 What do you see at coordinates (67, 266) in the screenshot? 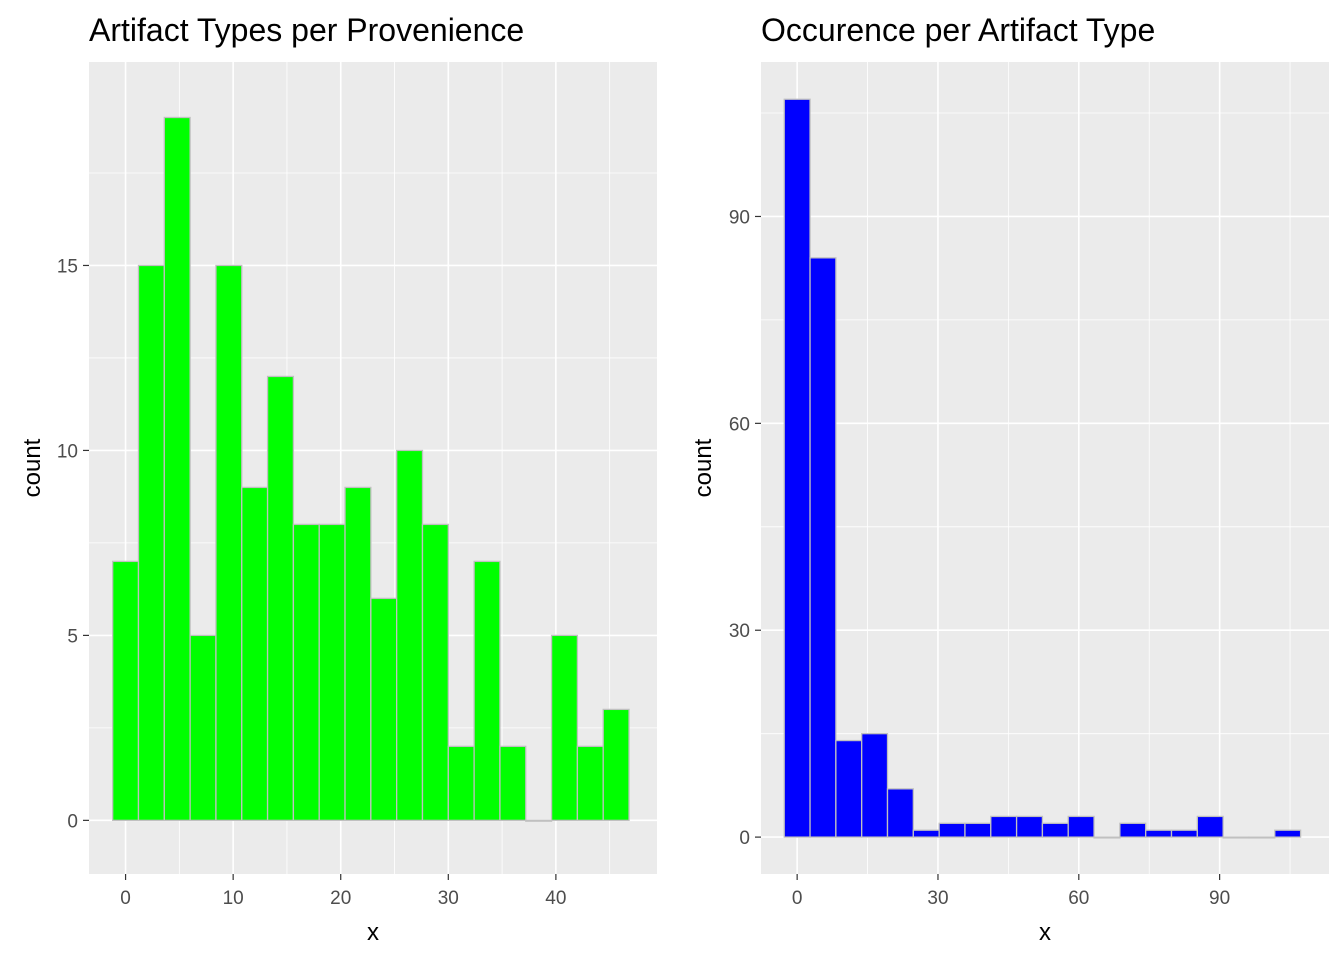
I see `y-tick-label: 15` at bounding box center [67, 266].